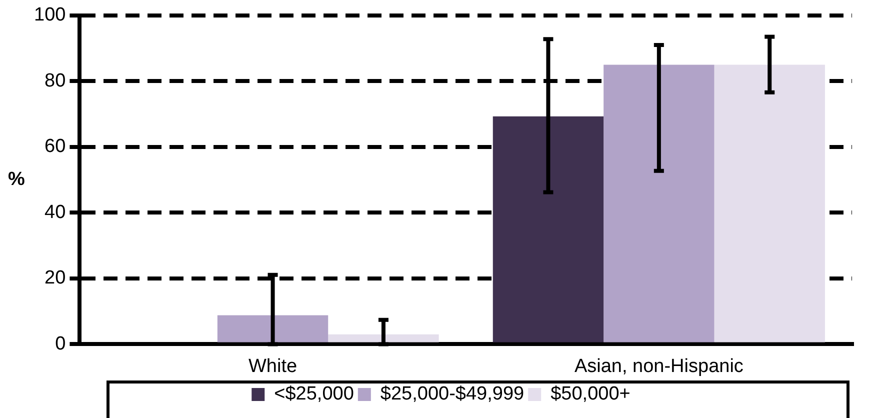  What do you see at coordinates (50, 15) in the screenshot?
I see `y-tick-label: 100` at bounding box center [50, 15].